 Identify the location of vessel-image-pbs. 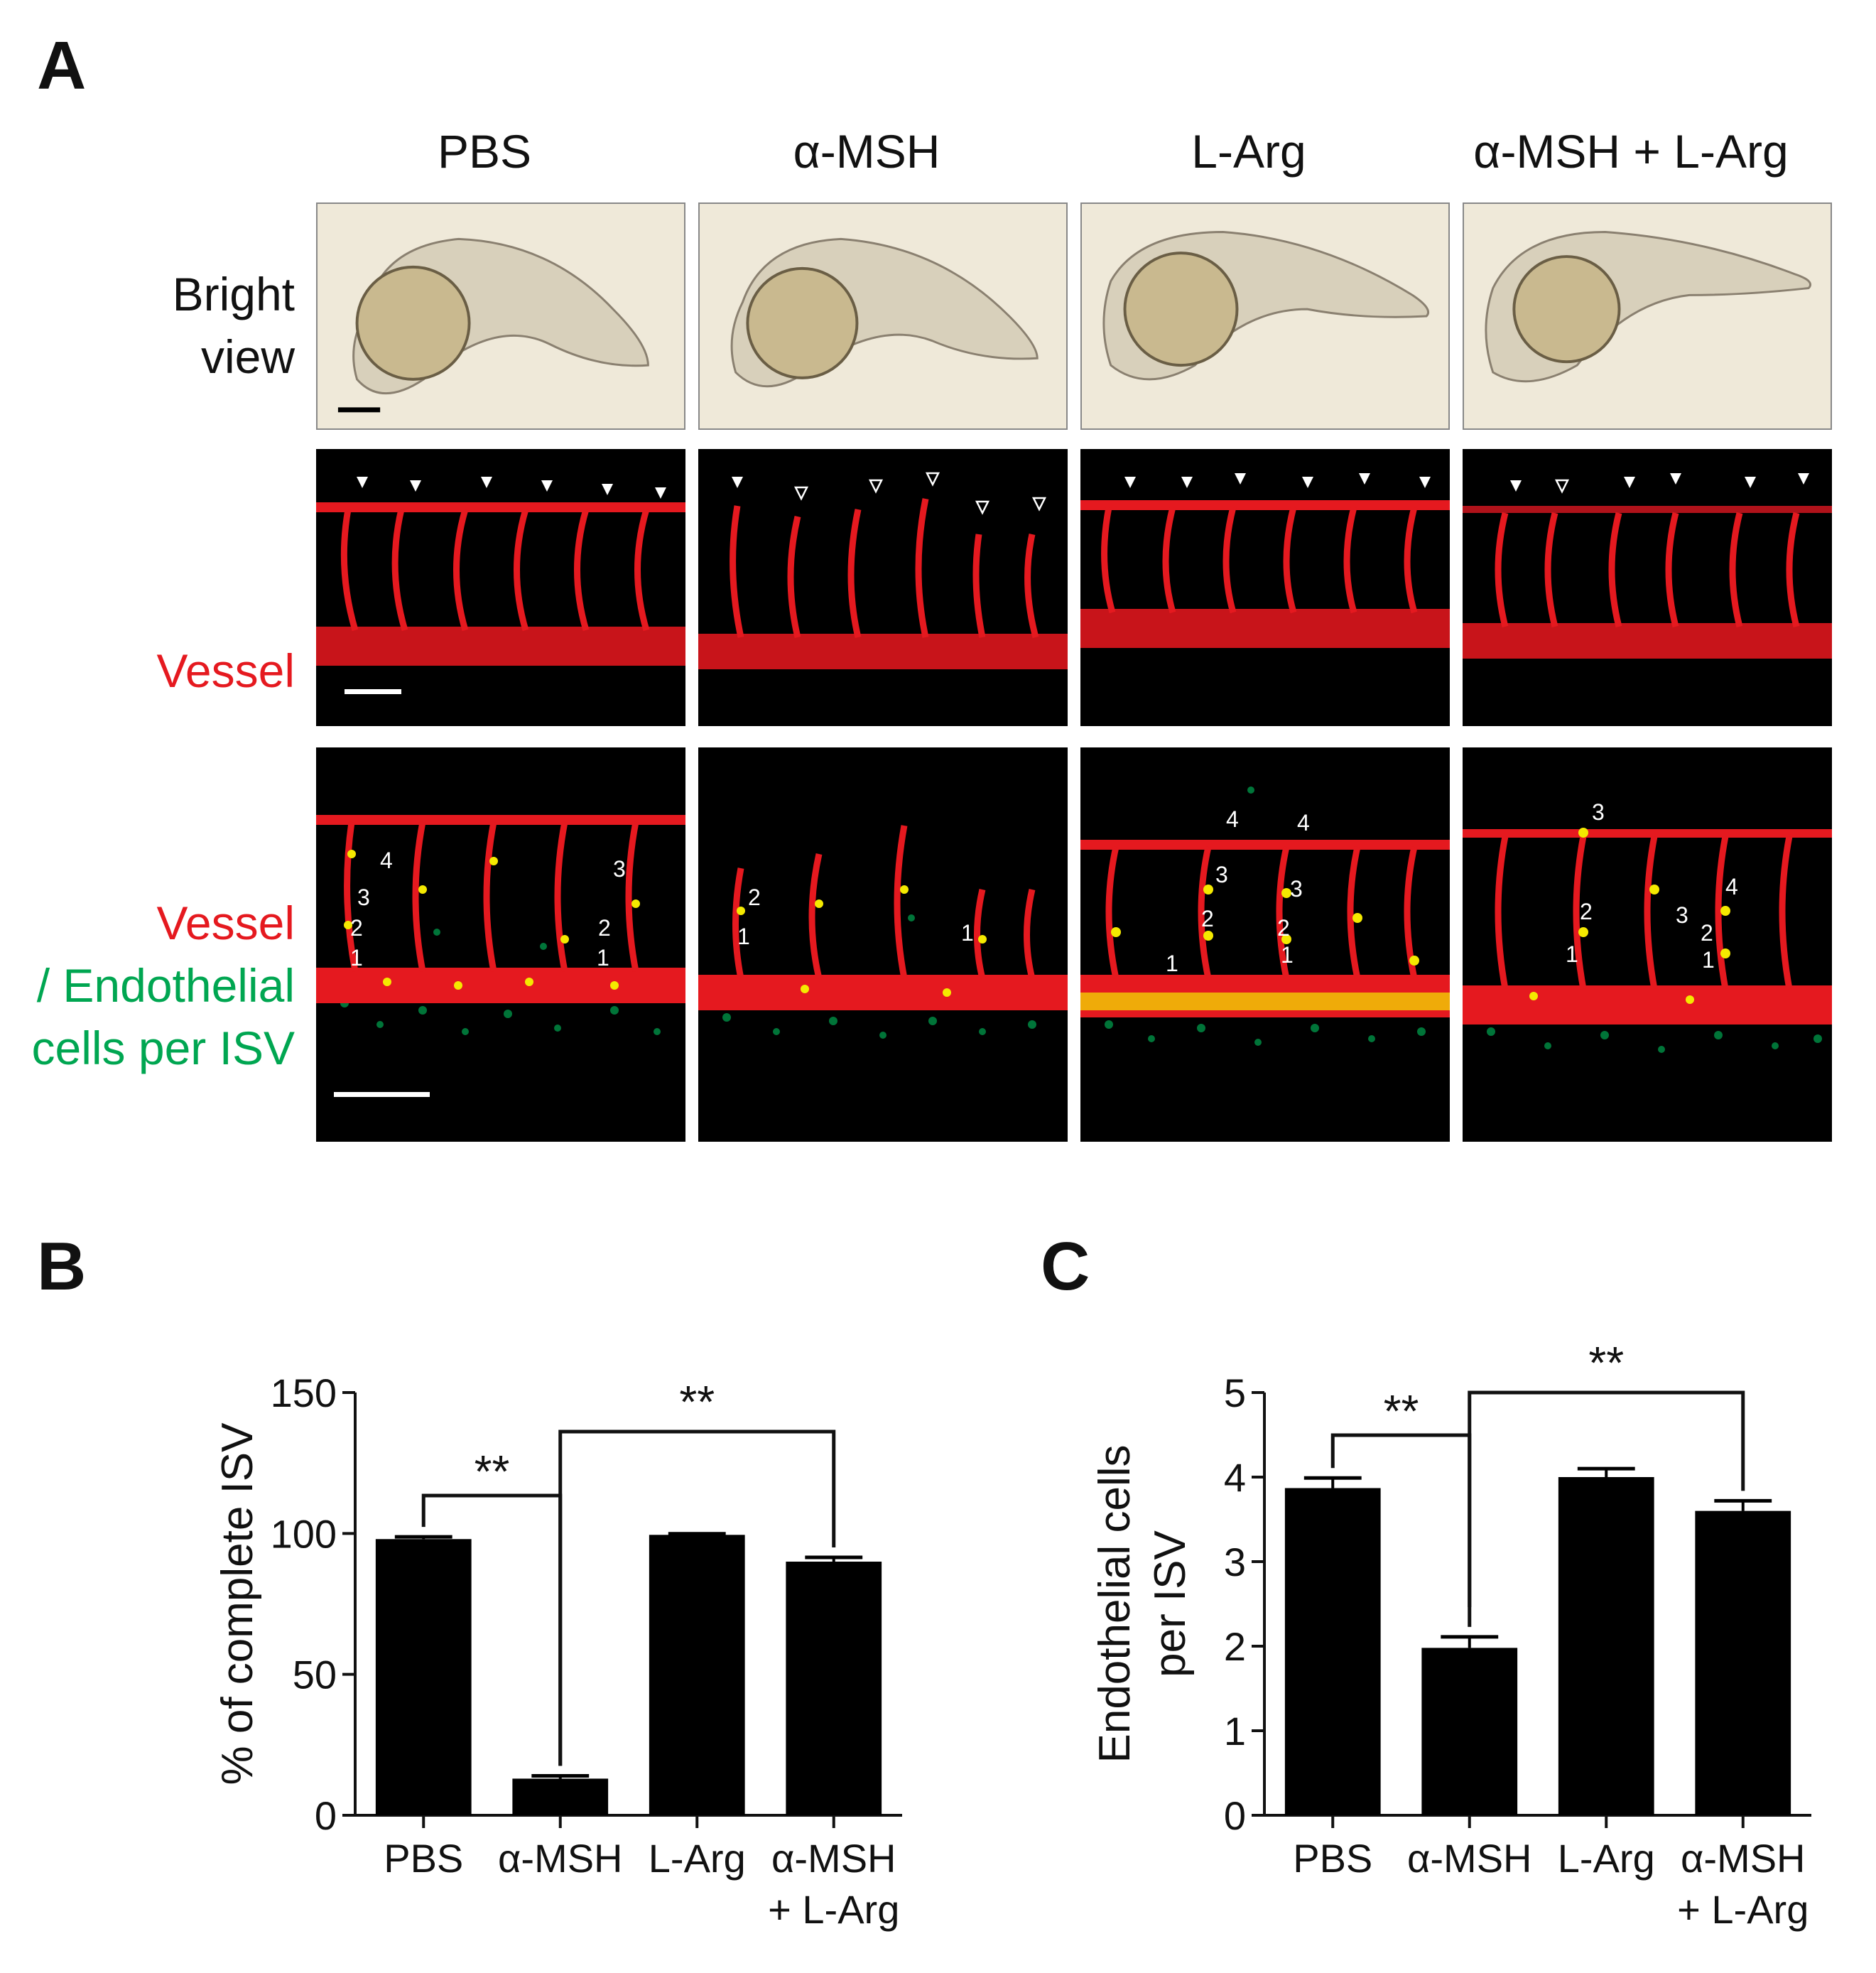
(500, 587).